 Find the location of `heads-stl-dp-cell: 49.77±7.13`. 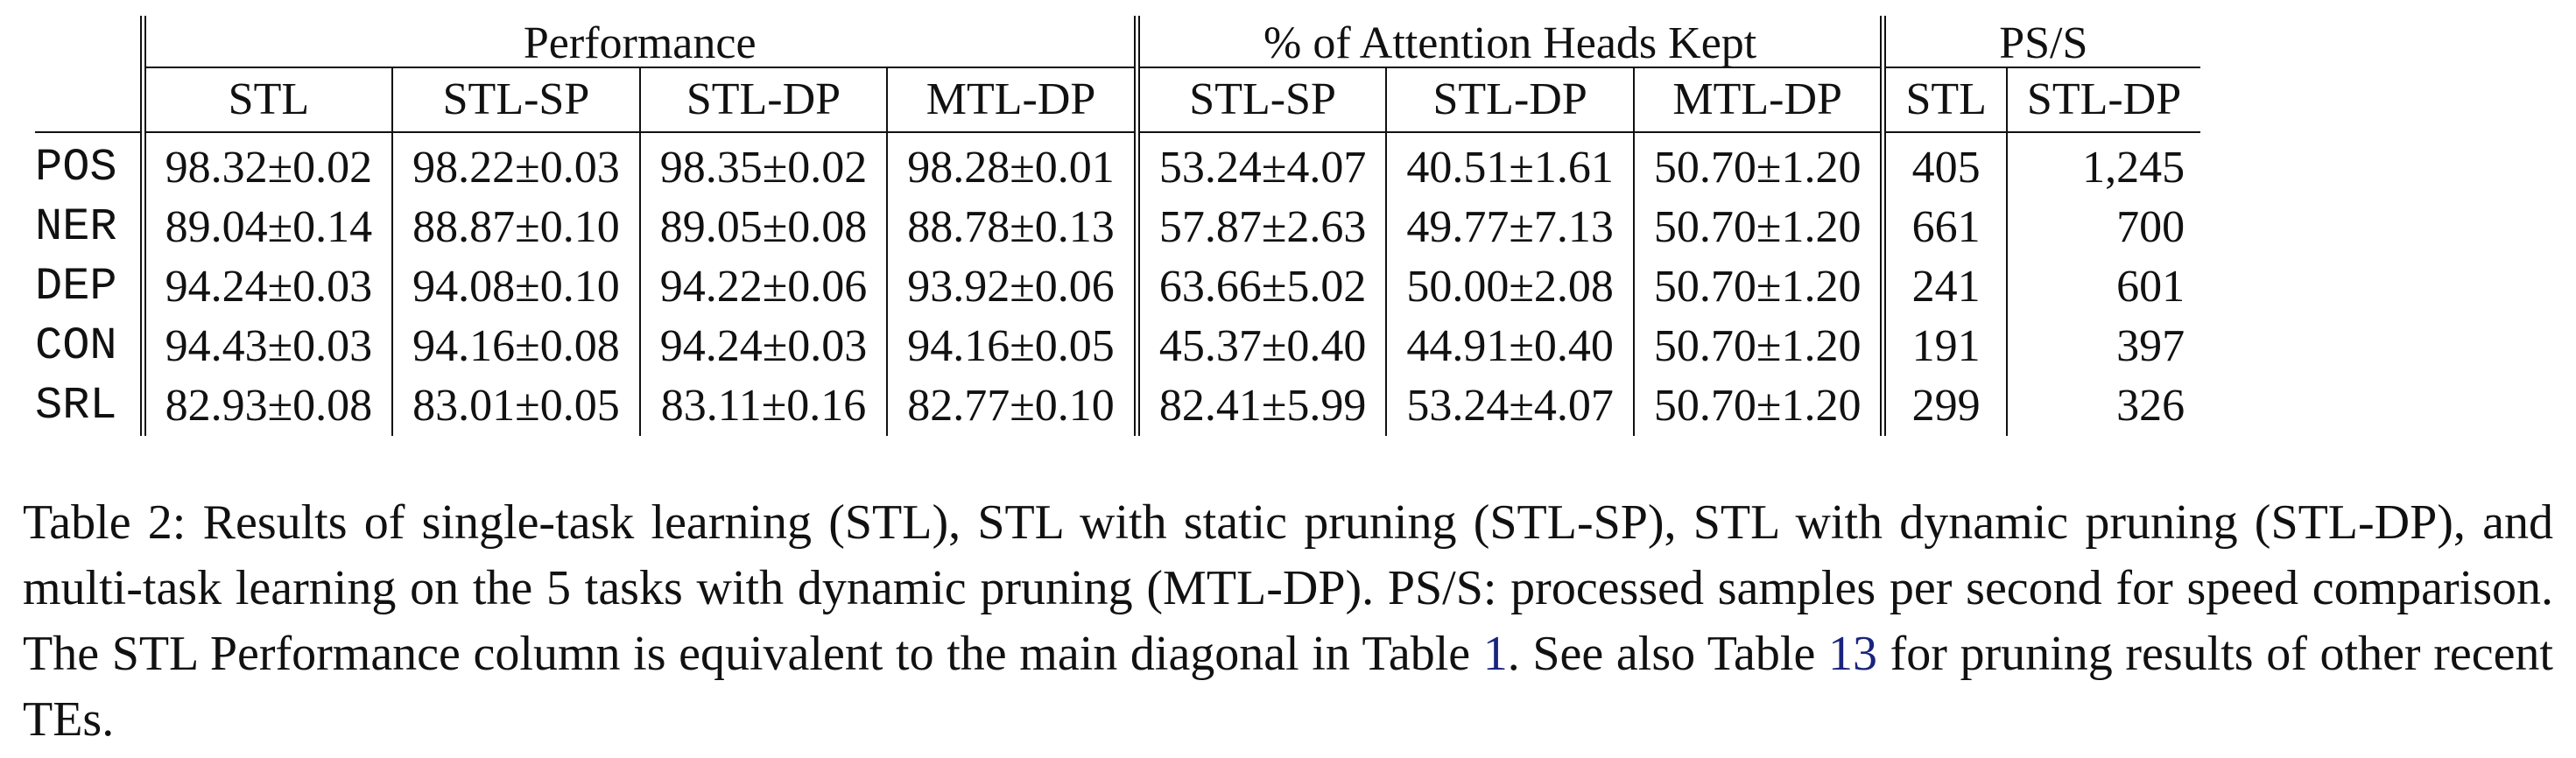

heads-stl-dp-cell: 49.77±7.13 is located at coordinates (1509, 227).